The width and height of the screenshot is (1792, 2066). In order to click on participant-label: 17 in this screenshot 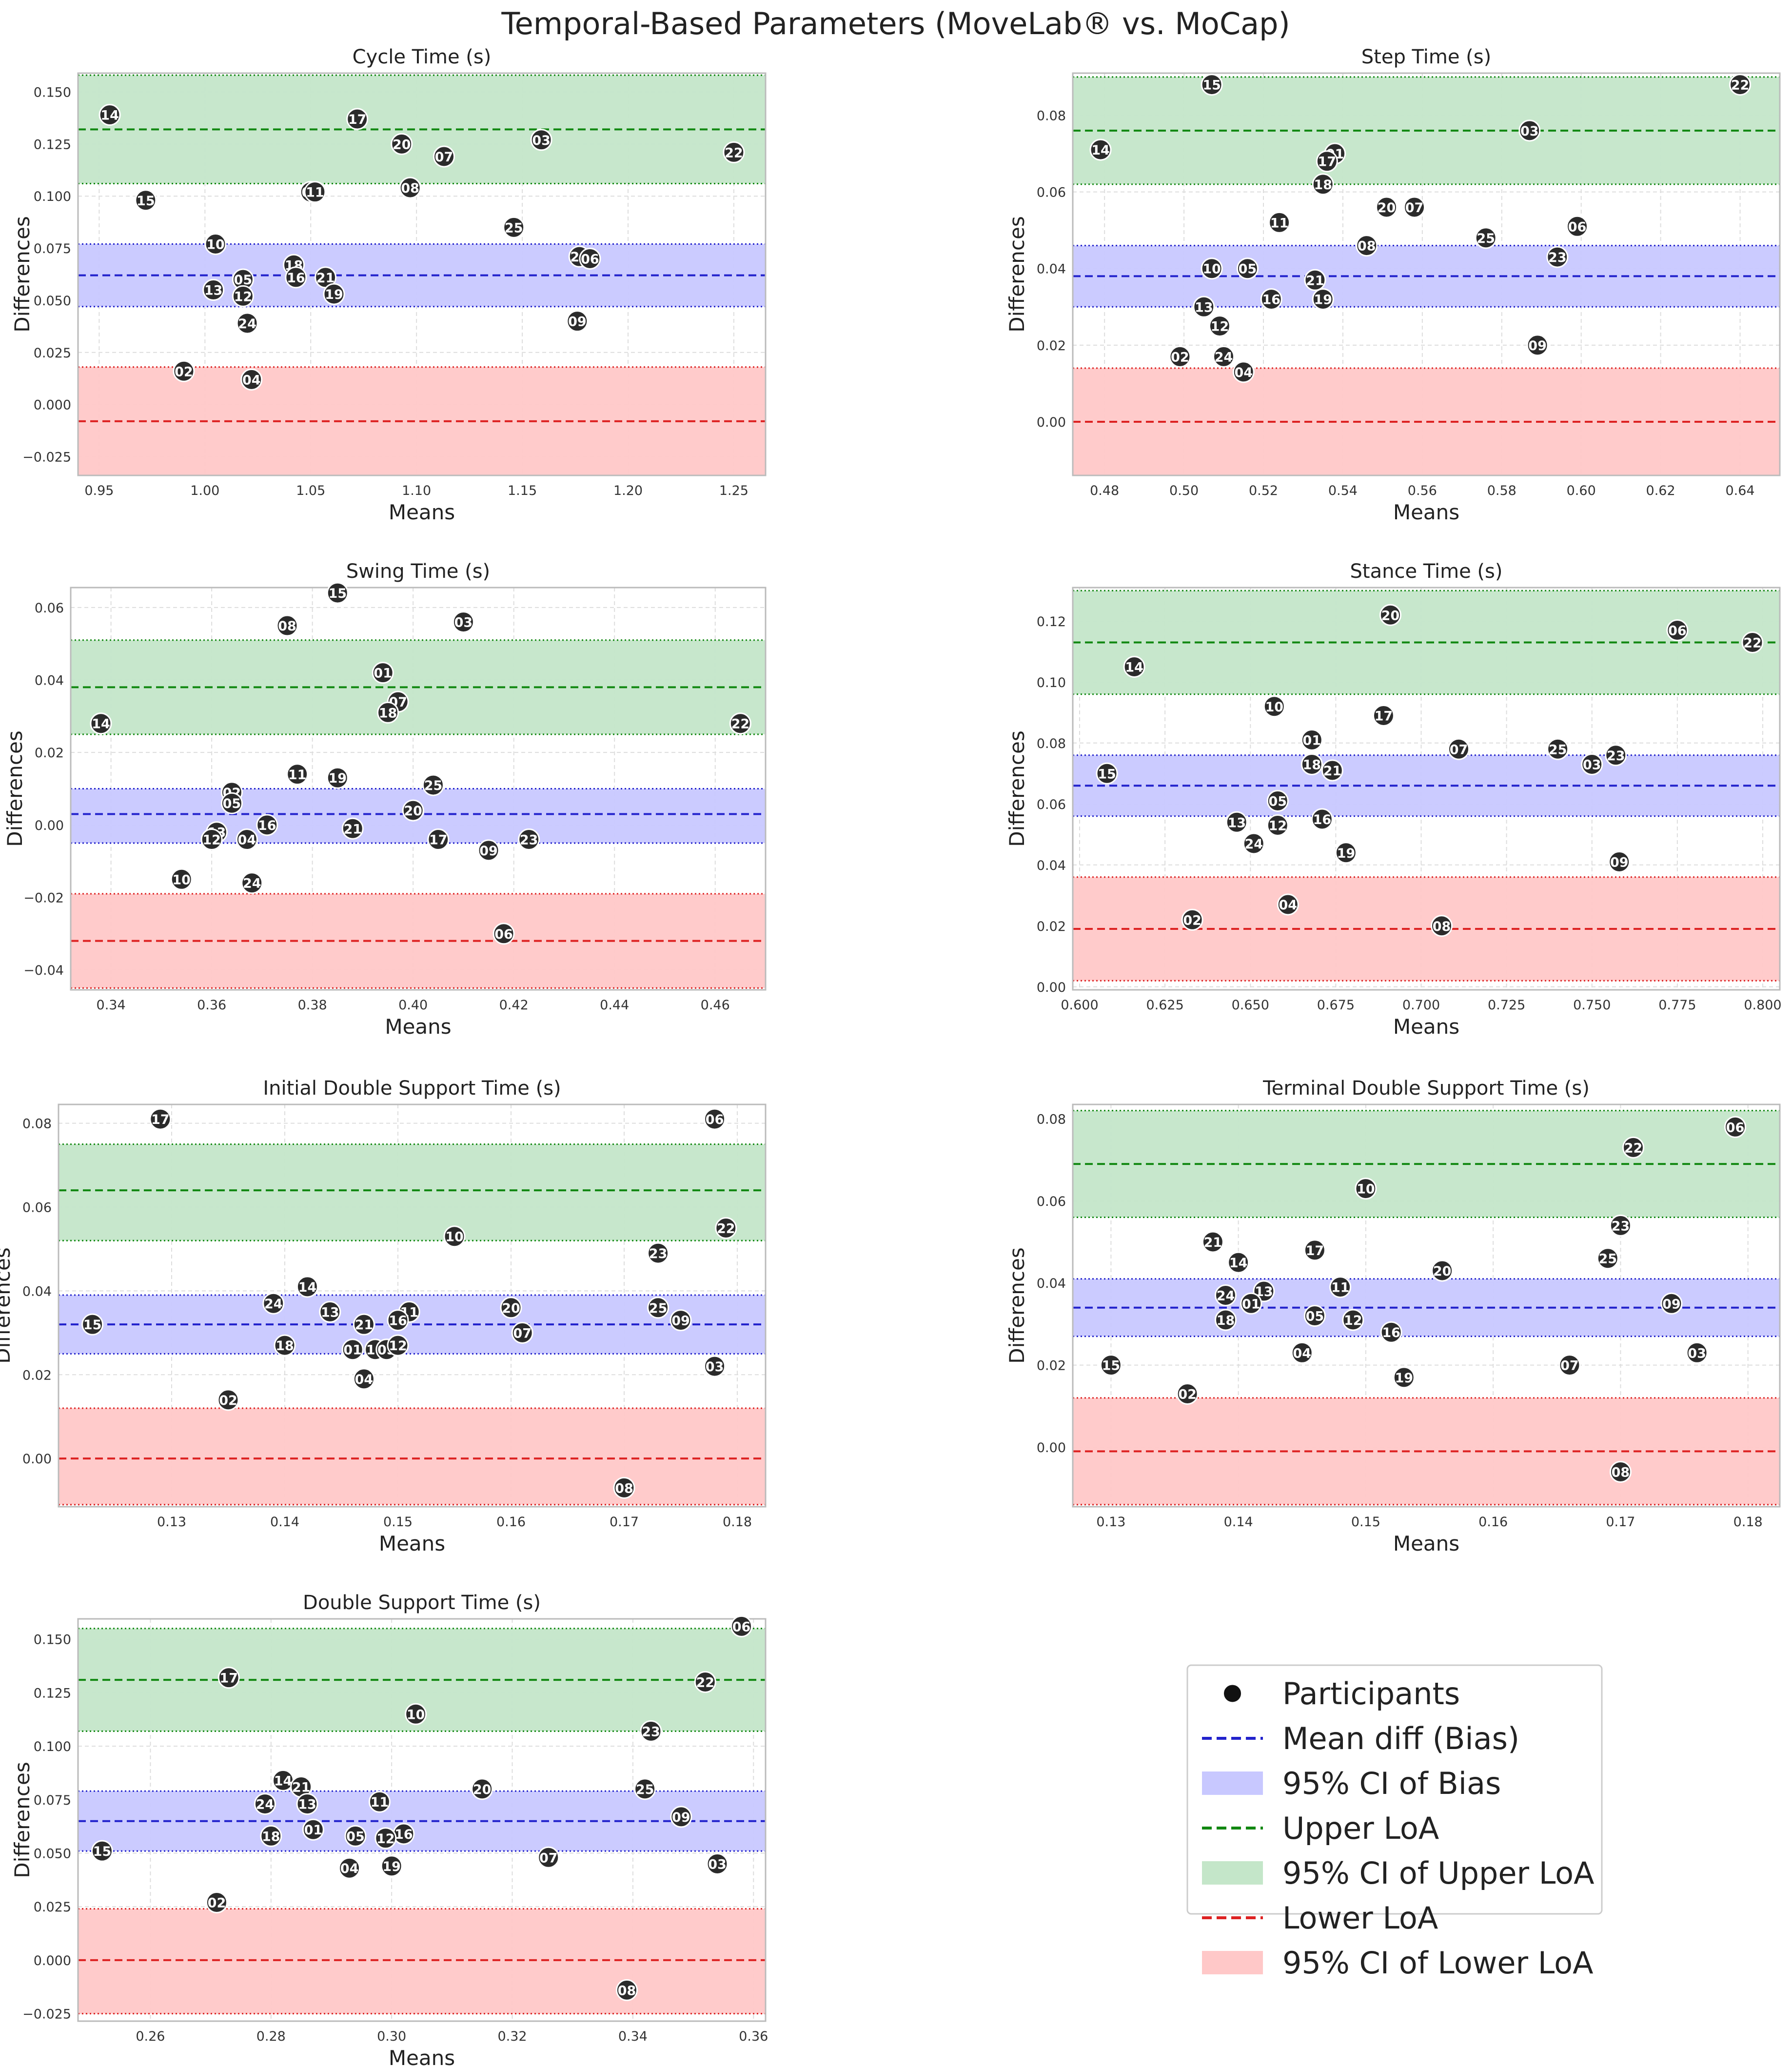, I will do `click(228, 1678)`.